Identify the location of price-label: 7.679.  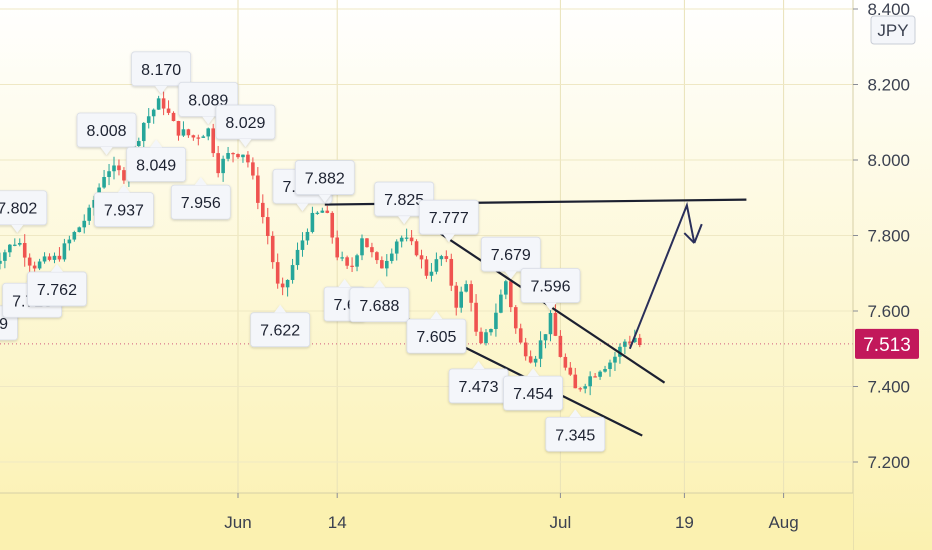
(510, 258).